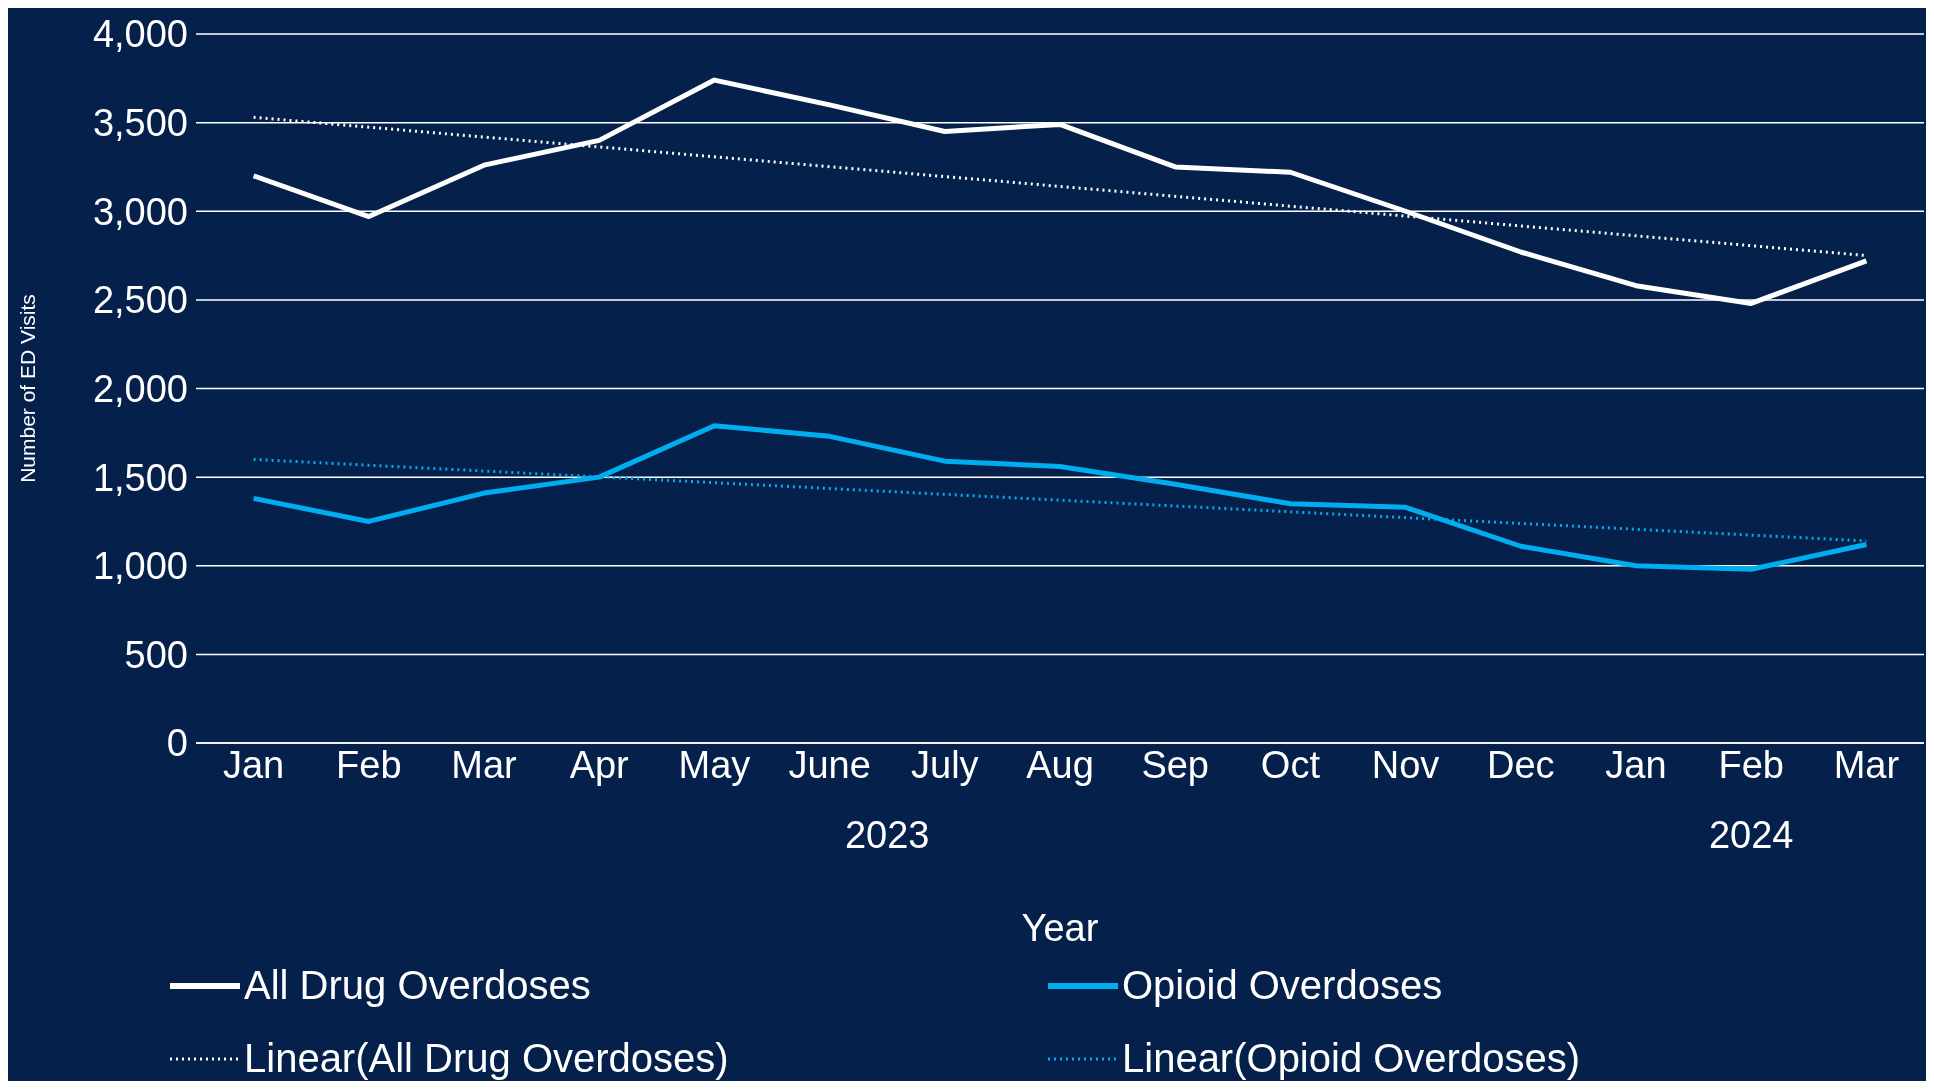 The height and width of the screenshot is (1089, 1934). What do you see at coordinates (599, 764) in the screenshot?
I see `x-tick-label: Apr` at bounding box center [599, 764].